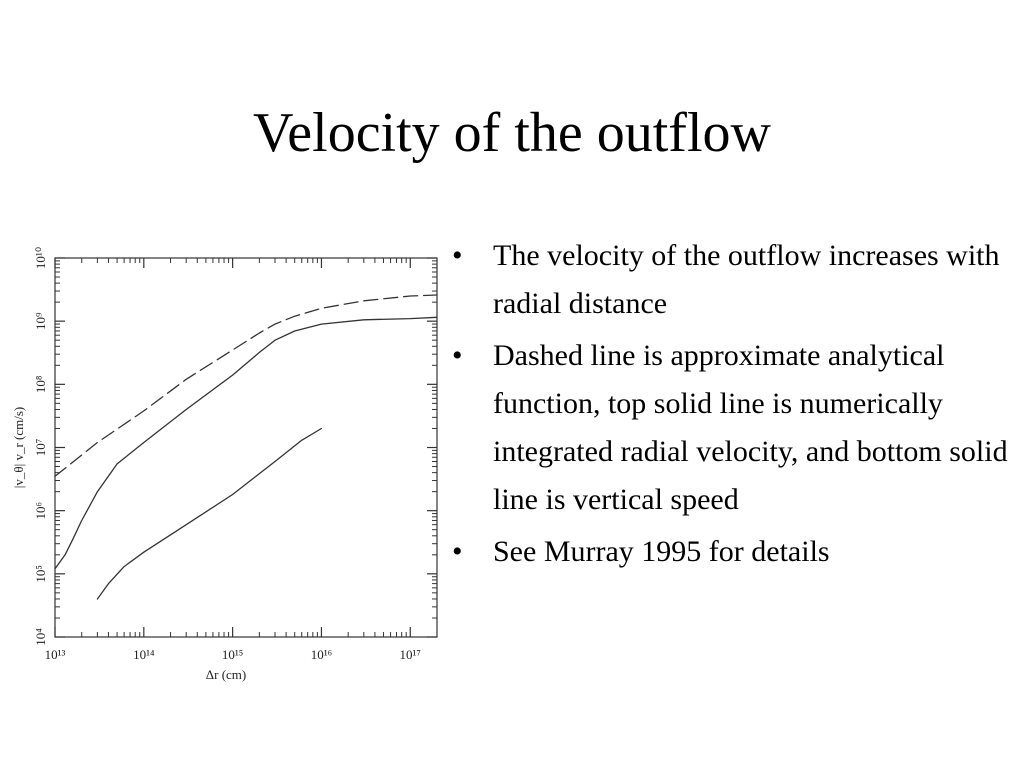 The height and width of the screenshot is (768, 1024). I want to click on y-tick-label: 10⁷, so click(40, 448).